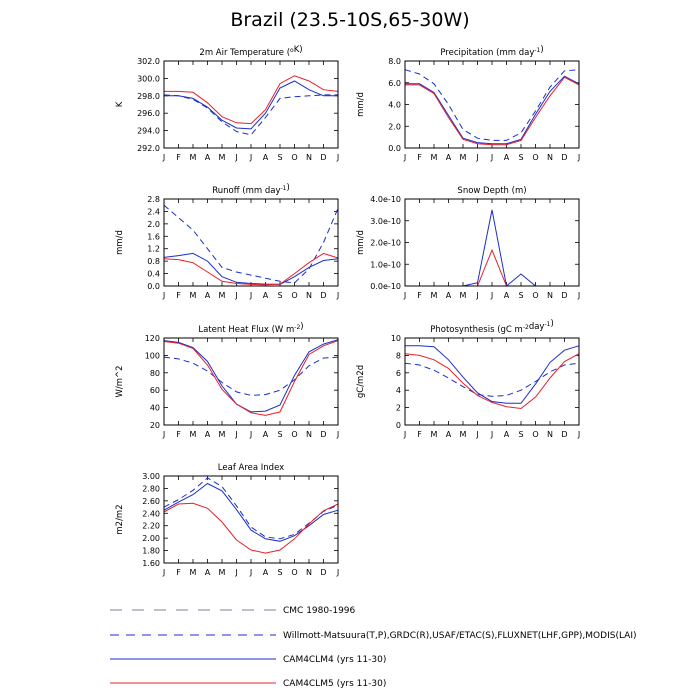 The image size is (700, 700). What do you see at coordinates (151, 538) in the screenshot?
I see `y-tick-label: 2.00` at bounding box center [151, 538].